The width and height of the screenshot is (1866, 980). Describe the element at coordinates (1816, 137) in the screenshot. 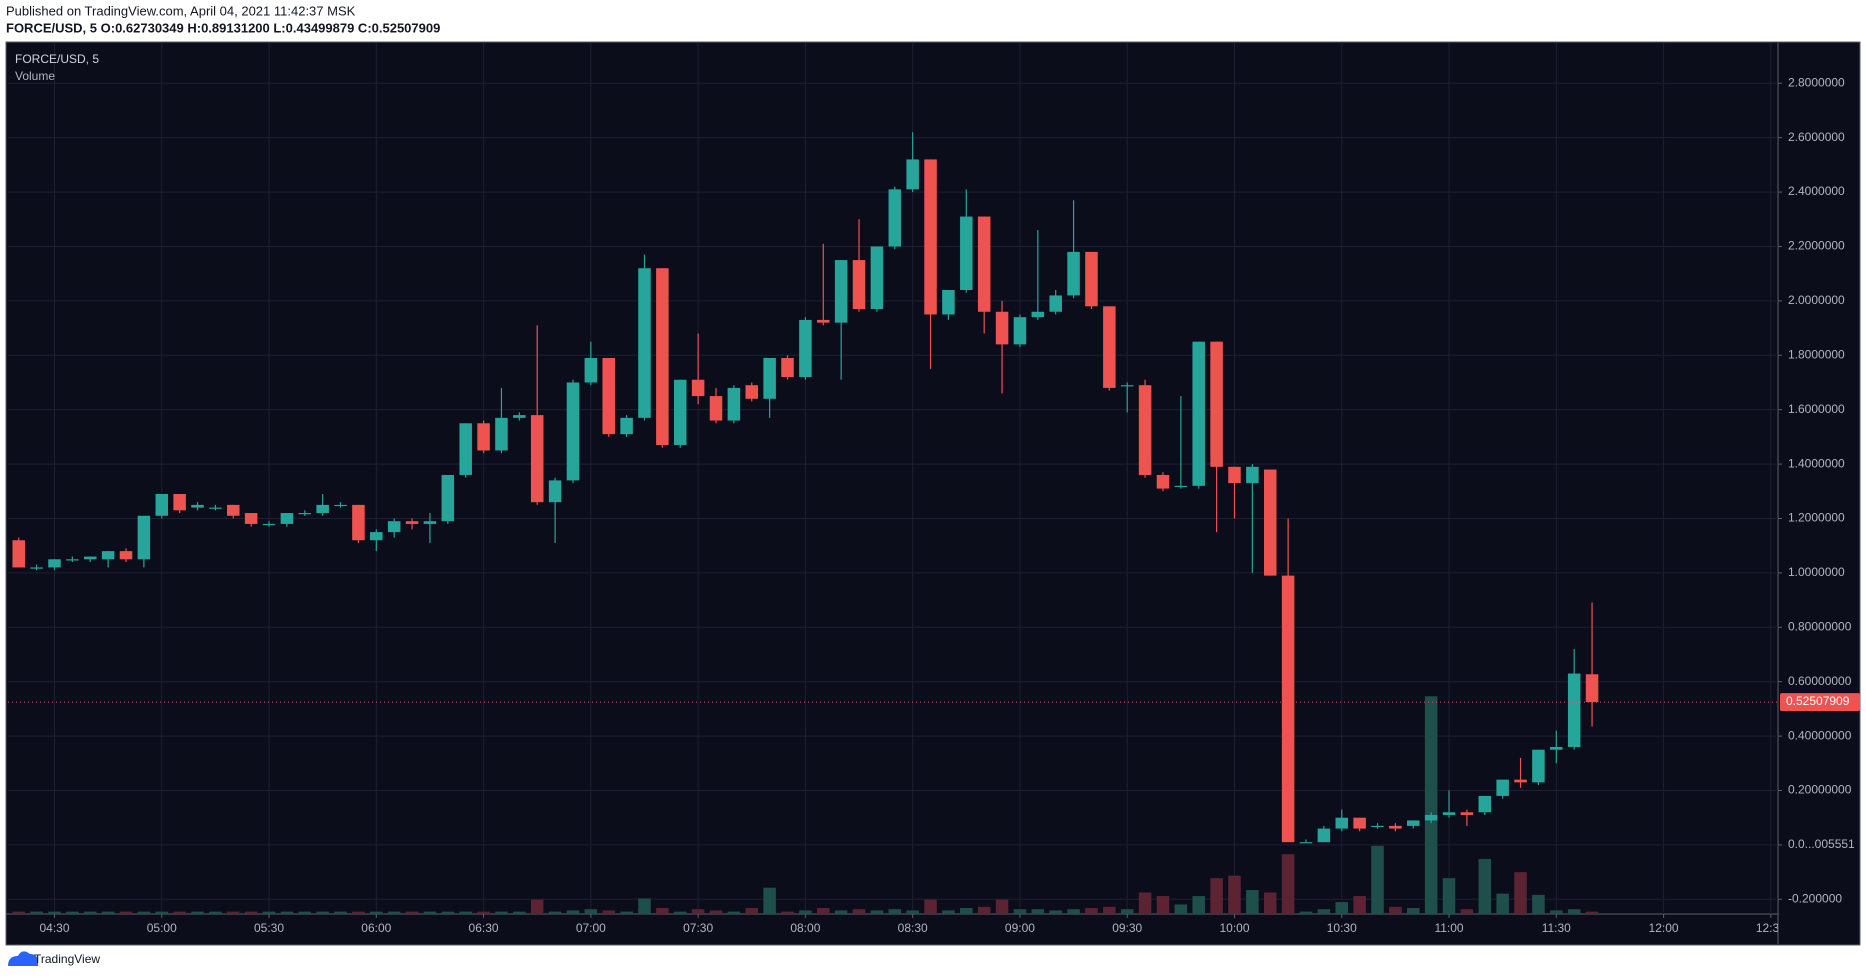

I see `y-tick-label: 2.6000000` at that location.